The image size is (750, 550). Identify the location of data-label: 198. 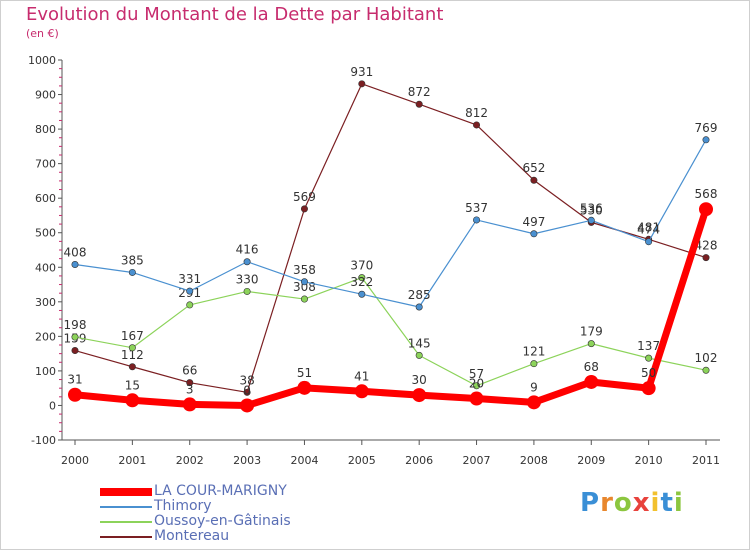
(75, 325).